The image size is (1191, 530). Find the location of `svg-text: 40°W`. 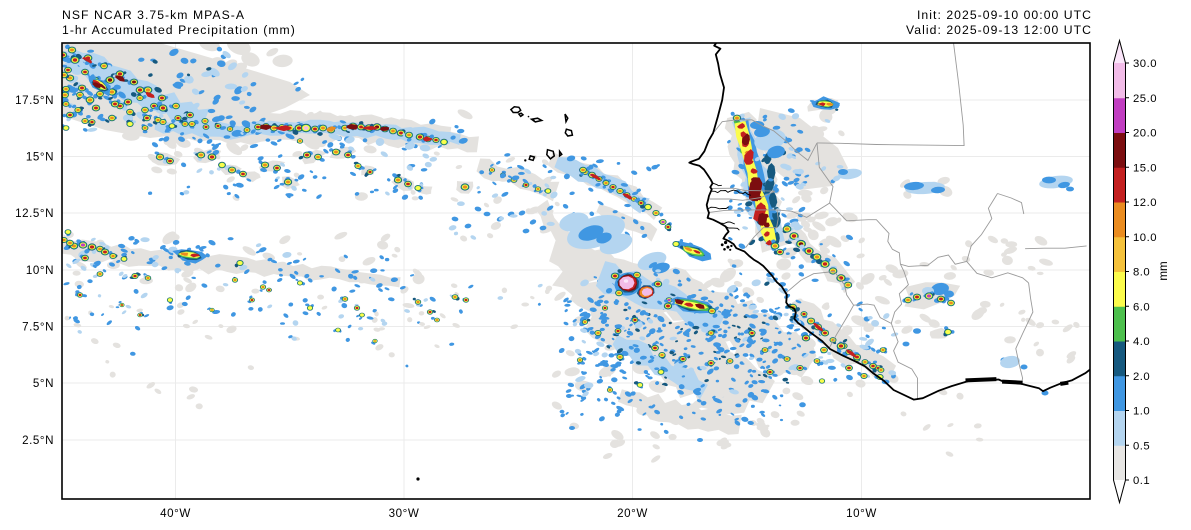

svg-text: 40°W is located at coordinates (175, 513).